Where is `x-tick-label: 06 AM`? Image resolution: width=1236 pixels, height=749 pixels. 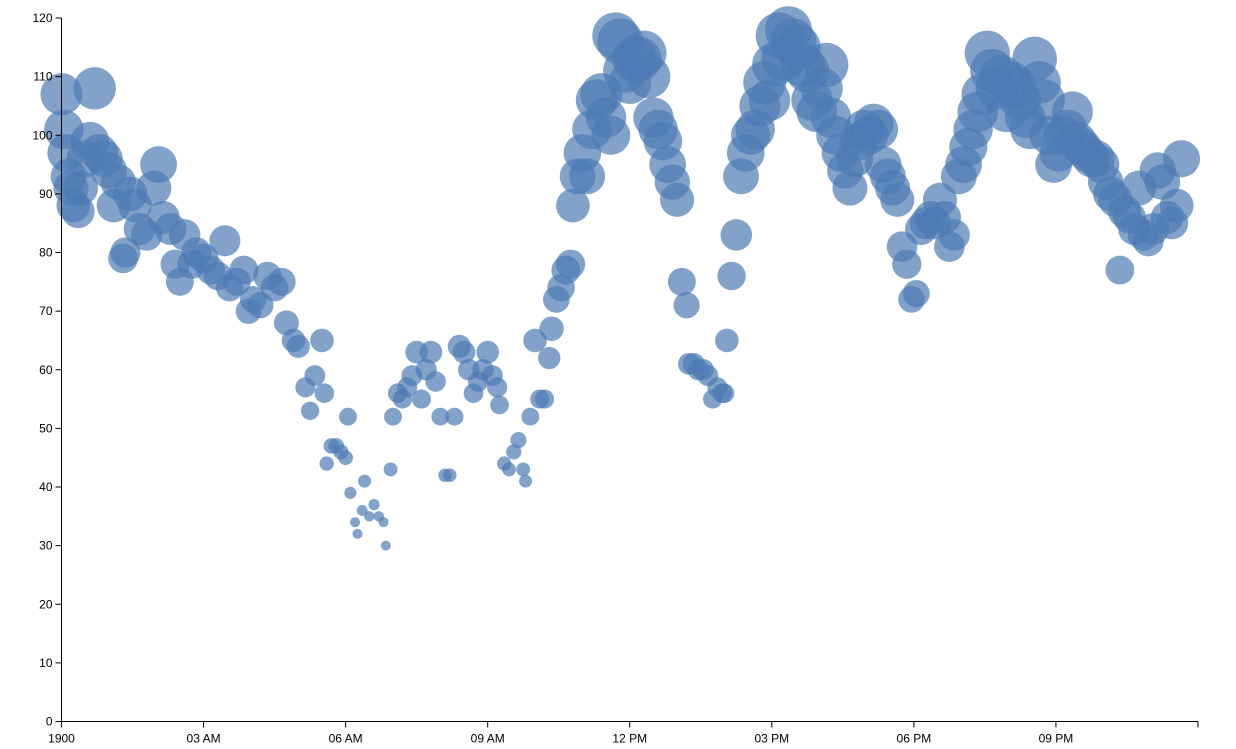
x-tick-label: 06 AM is located at coordinates (346, 739).